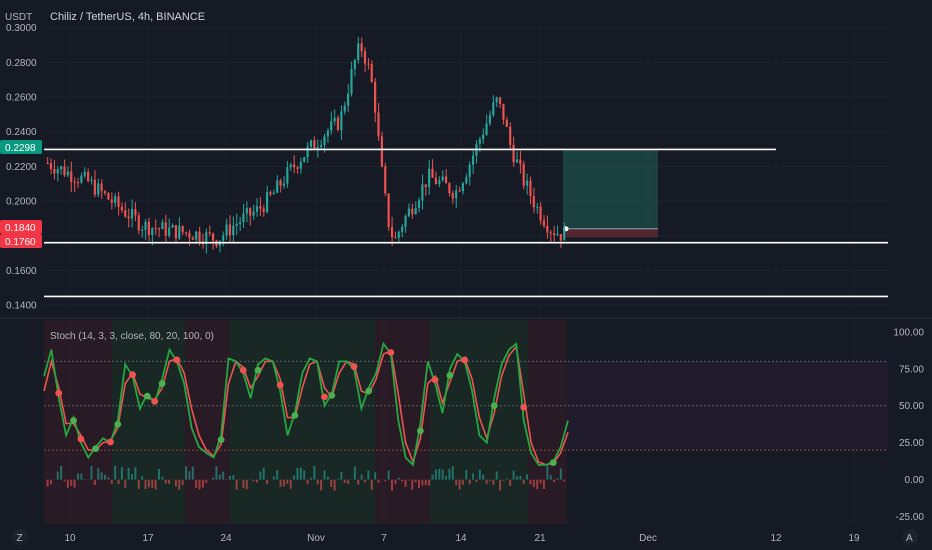 Image resolution: width=932 pixels, height=550 pixels. I want to click on oscillator-zone, so click(547, 422).